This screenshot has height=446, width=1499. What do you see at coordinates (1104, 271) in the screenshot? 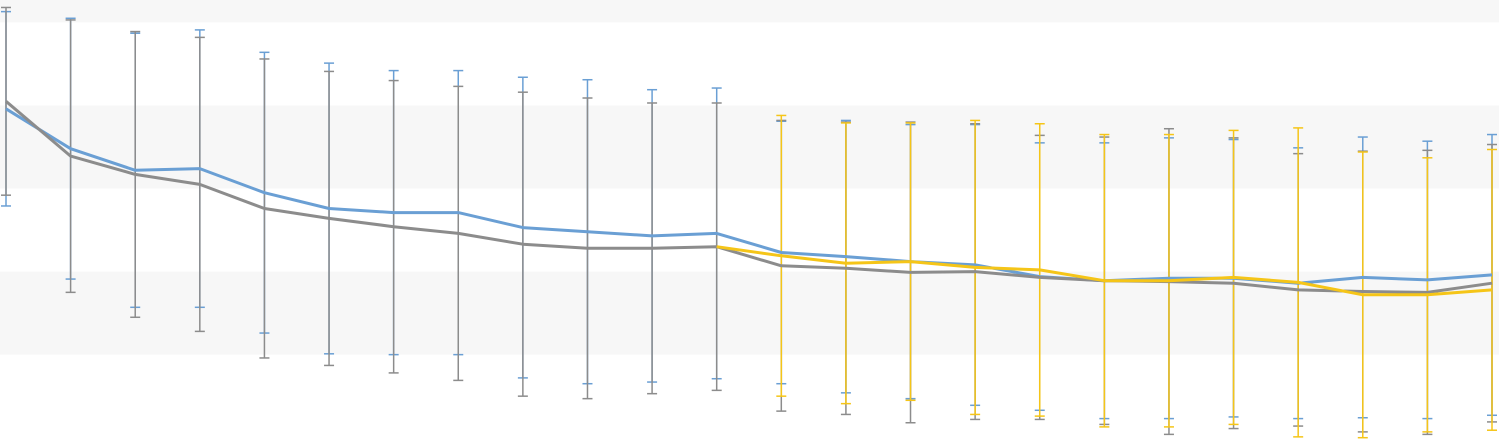
I see `series-line` at bounding box center [1104, 271].